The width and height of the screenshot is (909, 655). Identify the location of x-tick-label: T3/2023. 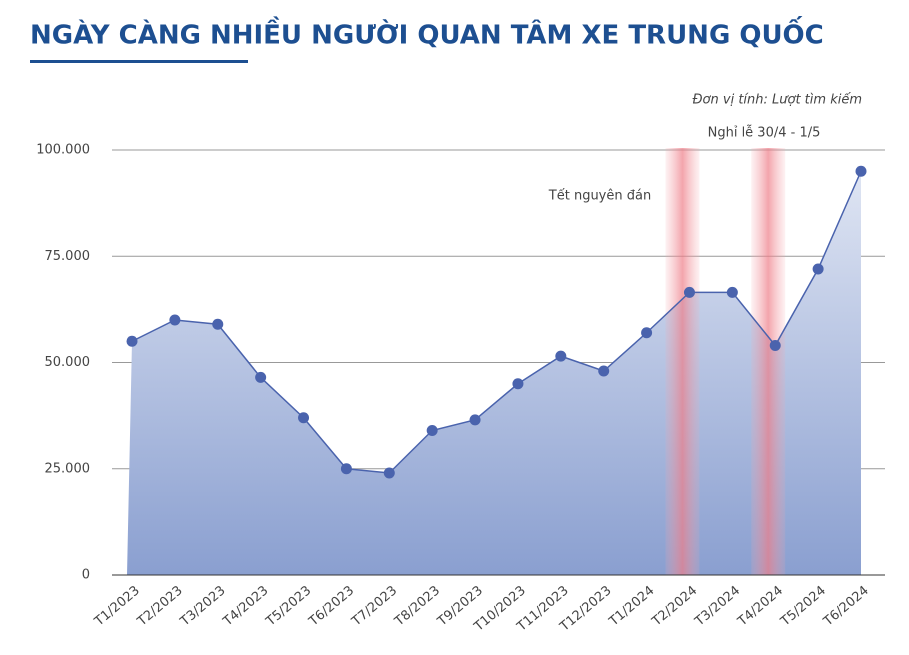
(203, 606).